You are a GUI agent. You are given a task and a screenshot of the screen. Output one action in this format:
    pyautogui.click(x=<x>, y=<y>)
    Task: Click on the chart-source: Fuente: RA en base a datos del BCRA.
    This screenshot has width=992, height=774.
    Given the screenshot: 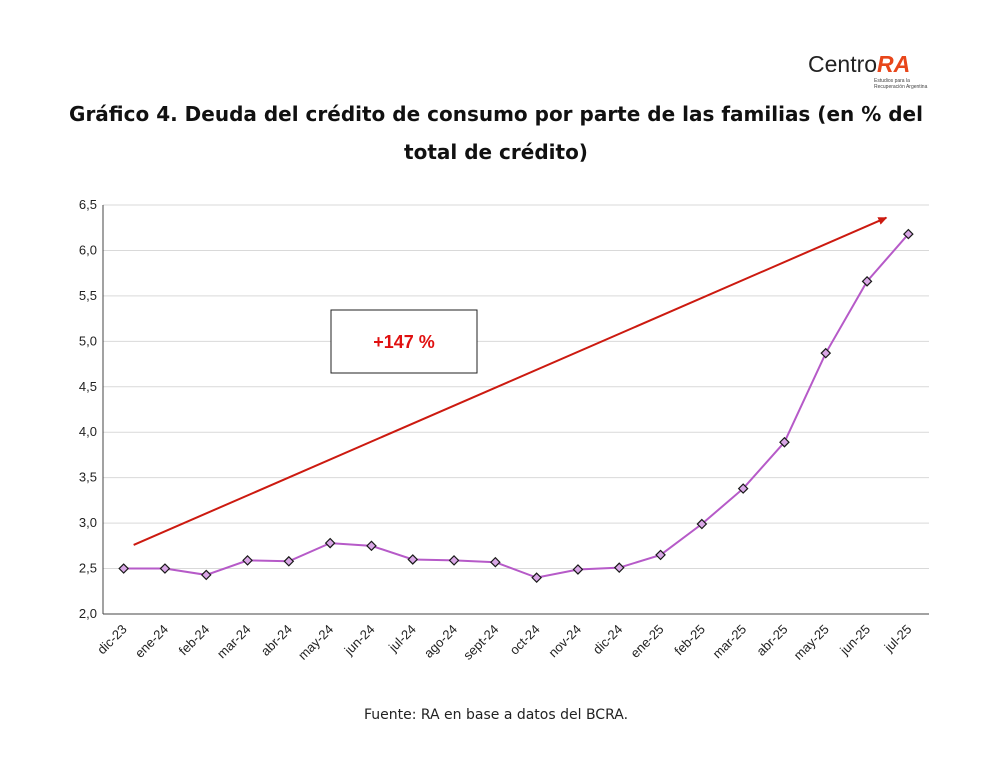 What is the action you would take?
    pyautogui.click(x=496, y=715)
    